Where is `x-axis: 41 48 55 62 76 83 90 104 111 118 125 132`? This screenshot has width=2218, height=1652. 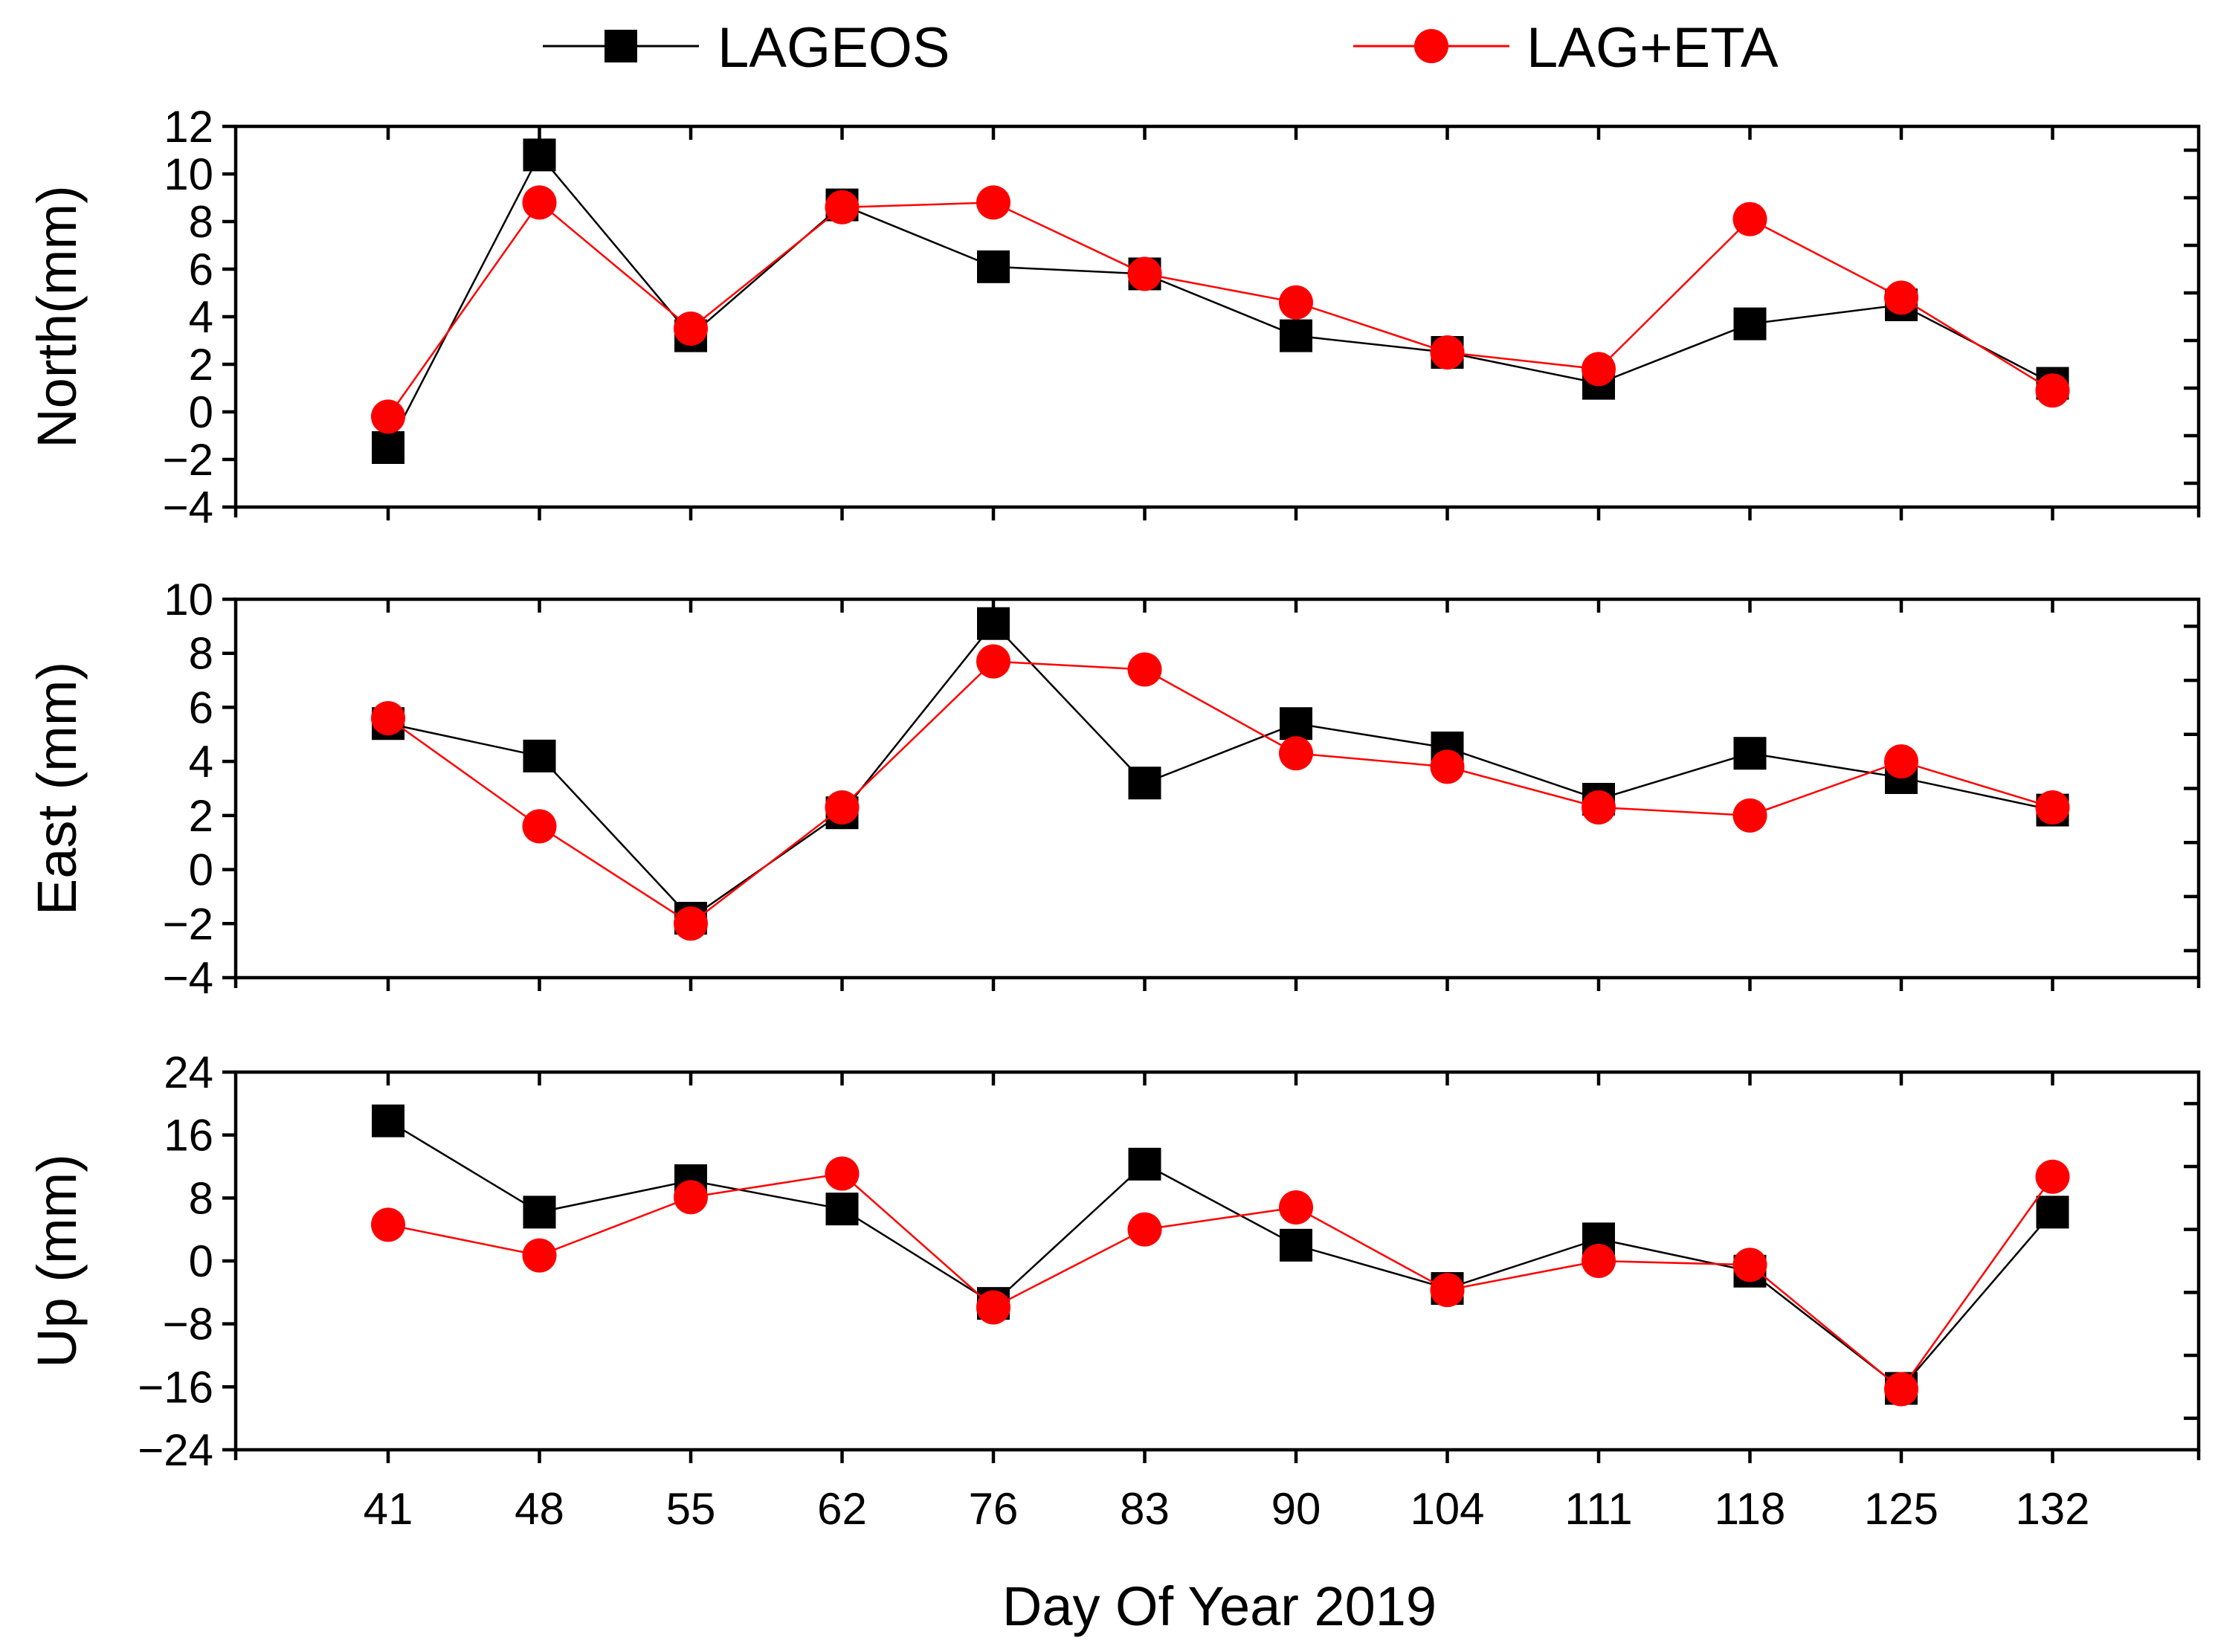 x-axis: 41 48 55 62 76 83 90 104 111 118 125 132 is located at coordinates (1227, 1509).